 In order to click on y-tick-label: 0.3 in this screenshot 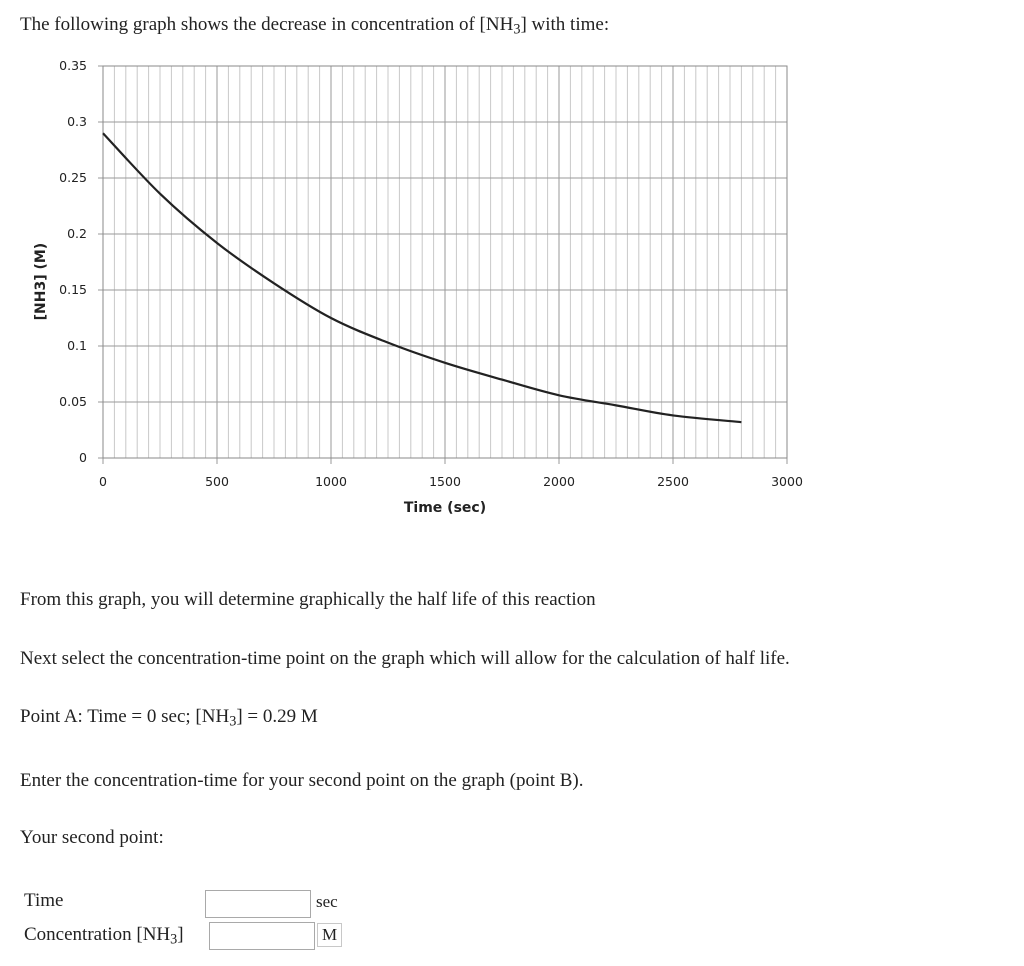, I will do `click(77, 121)`.